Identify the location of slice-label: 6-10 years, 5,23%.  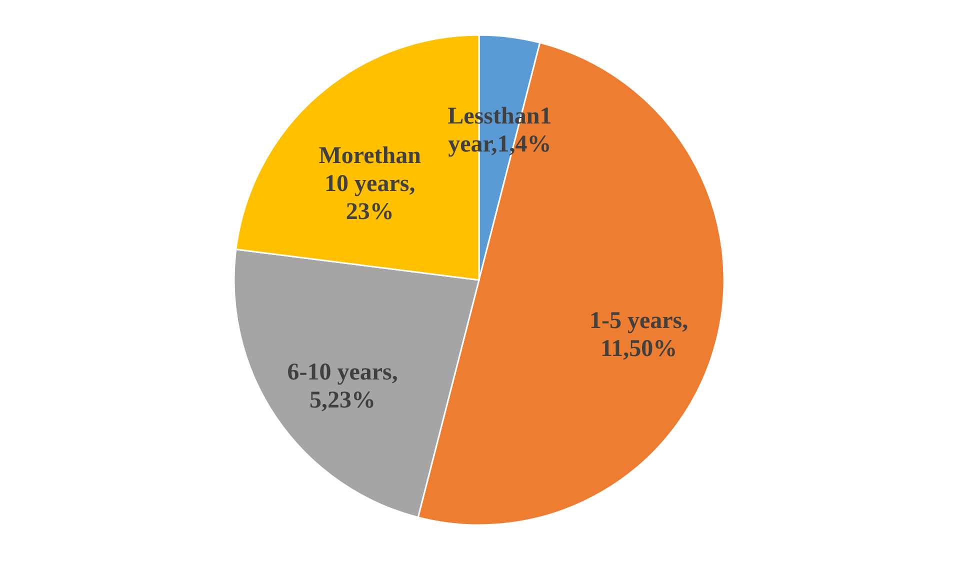
(342, 387).